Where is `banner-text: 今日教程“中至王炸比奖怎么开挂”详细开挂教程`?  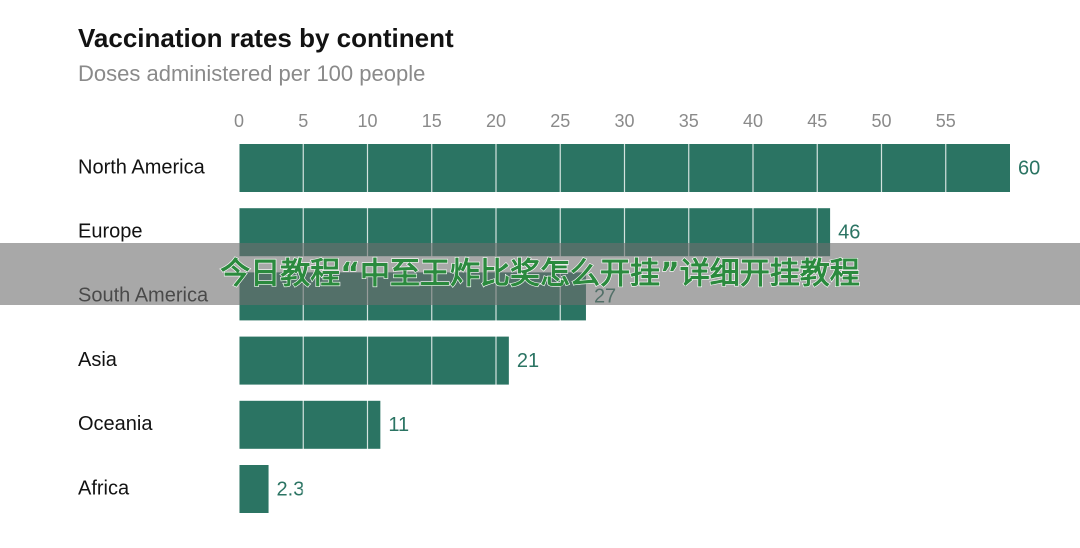
banner-text: 今日教程“中至王炸比奖怎么开挂”详细开挂教程 is located at coordinates (539, 274).